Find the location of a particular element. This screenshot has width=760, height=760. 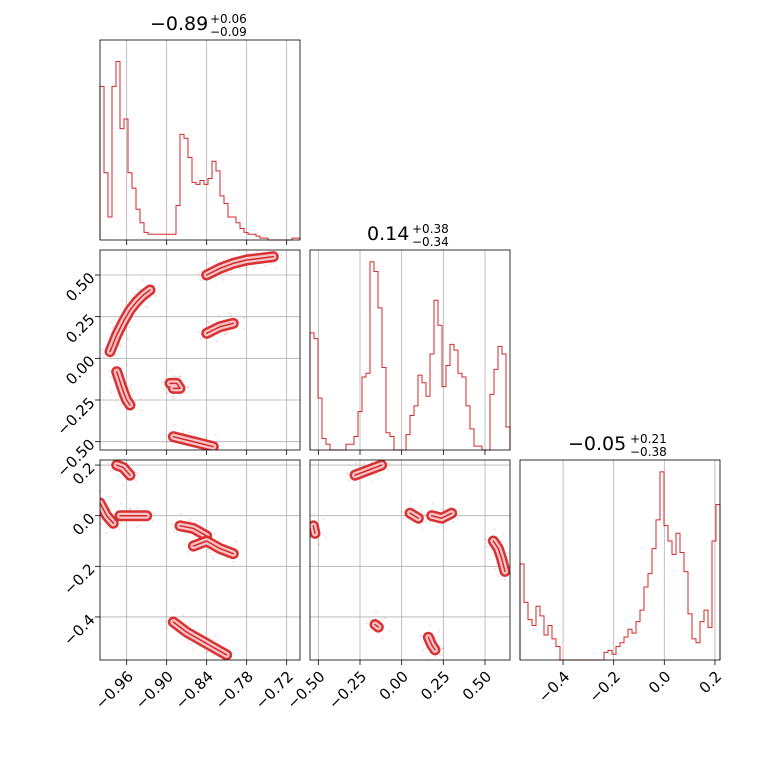

title-param-2: −0.05 is located at coordinates (597, 444).